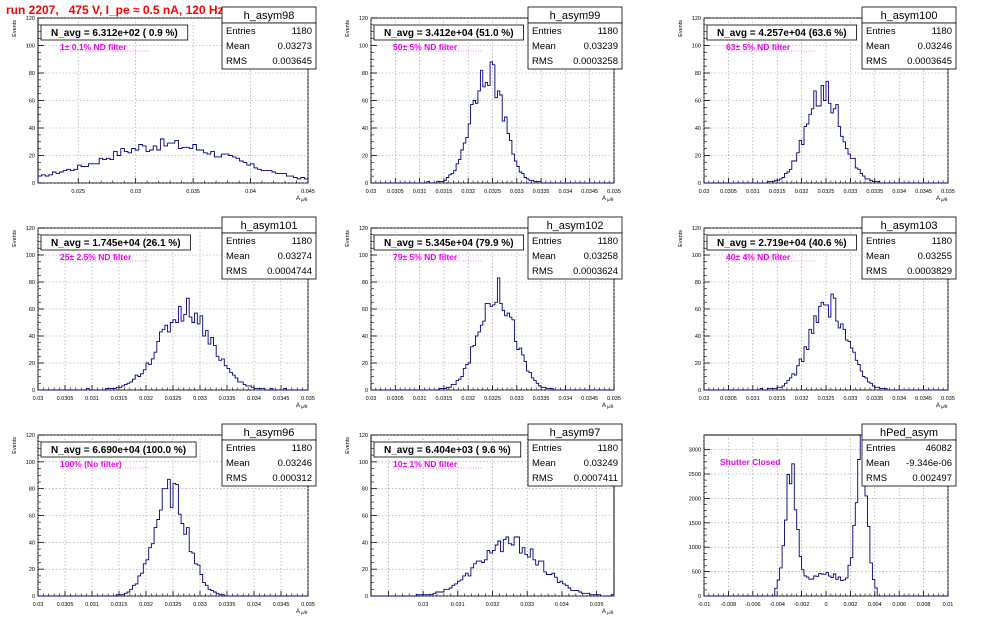 This screenshot has height=622, width=996. Describe the element at coordinates (173, 160) in the screenshot. I see `histogram-line-h_asym98` at that location.